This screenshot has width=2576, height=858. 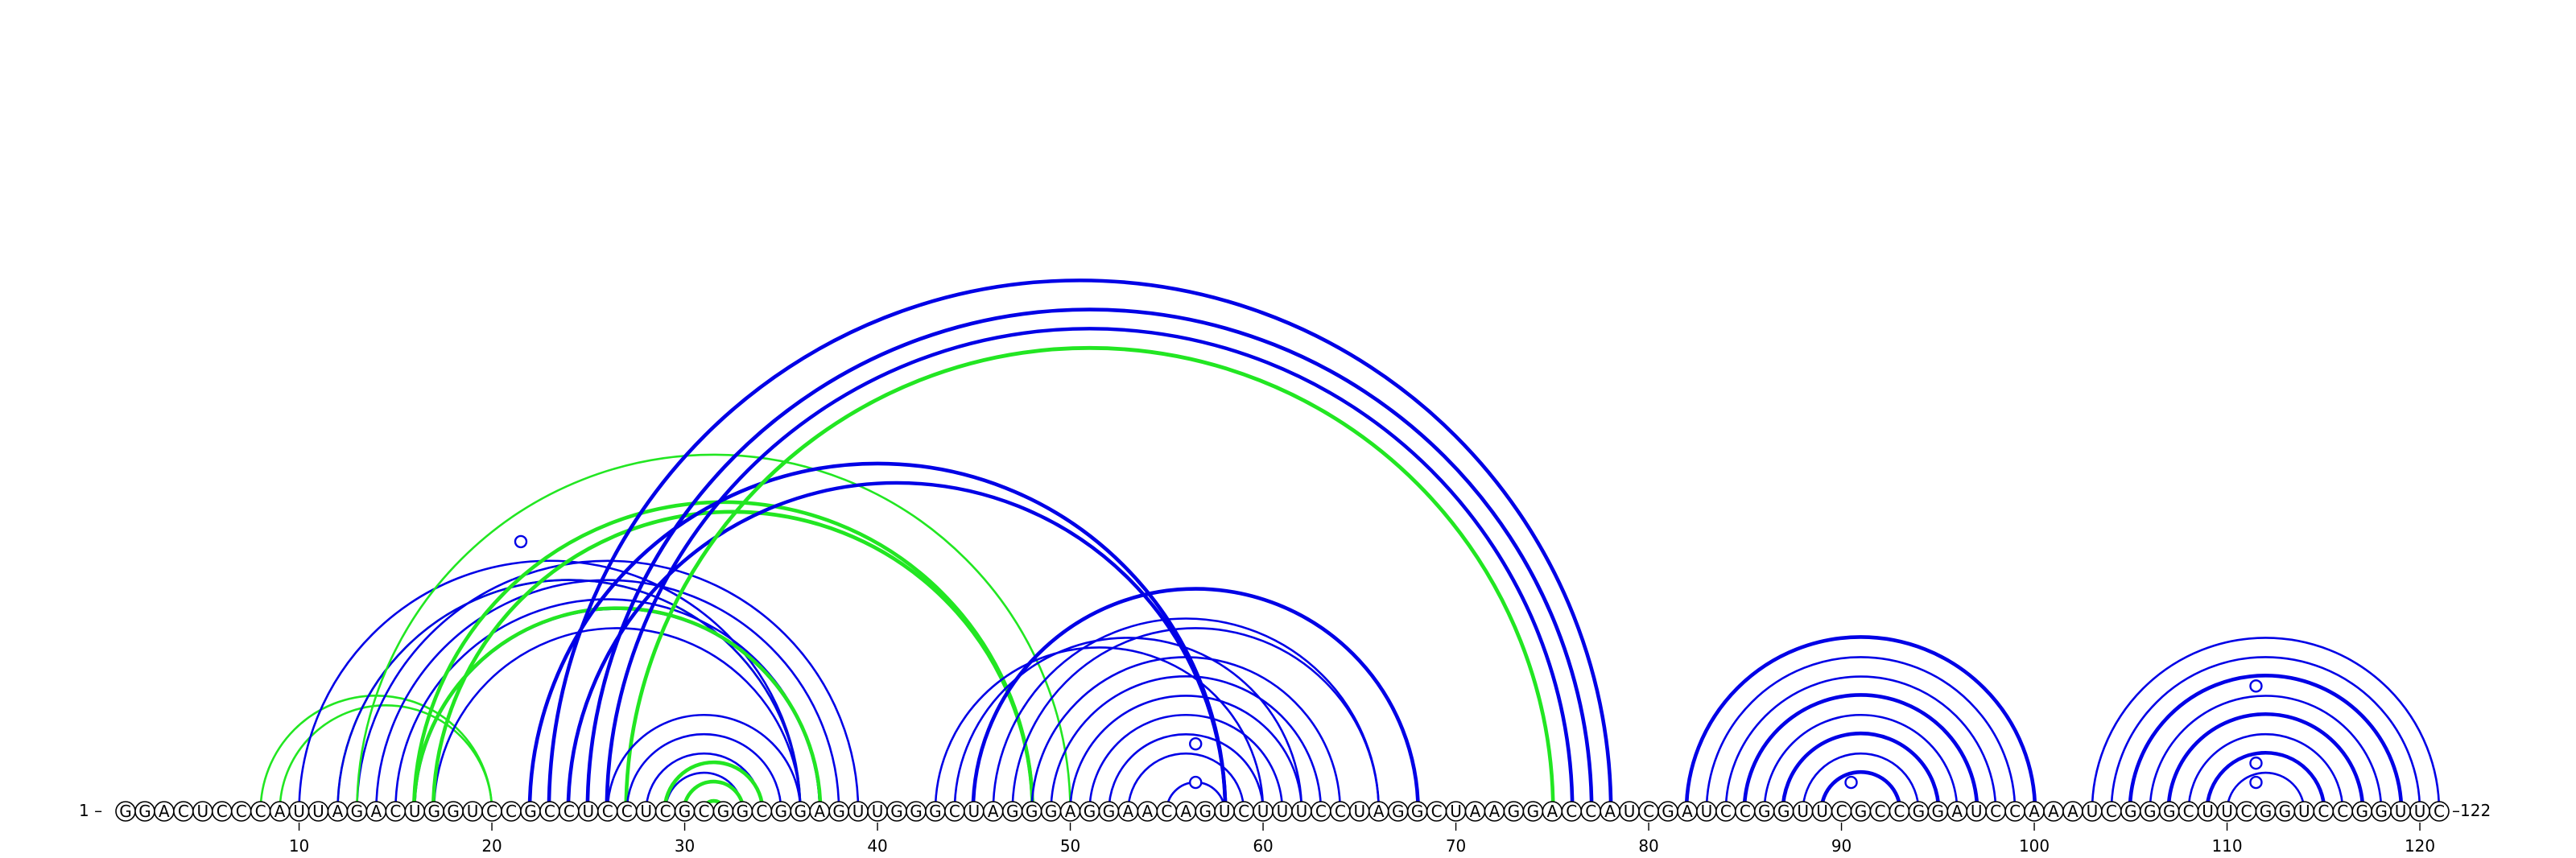 What do you see at coordinates (1109, 812) in the screenshot?
I see `nucleotide-52: G` at bounding box center [1109, 812].